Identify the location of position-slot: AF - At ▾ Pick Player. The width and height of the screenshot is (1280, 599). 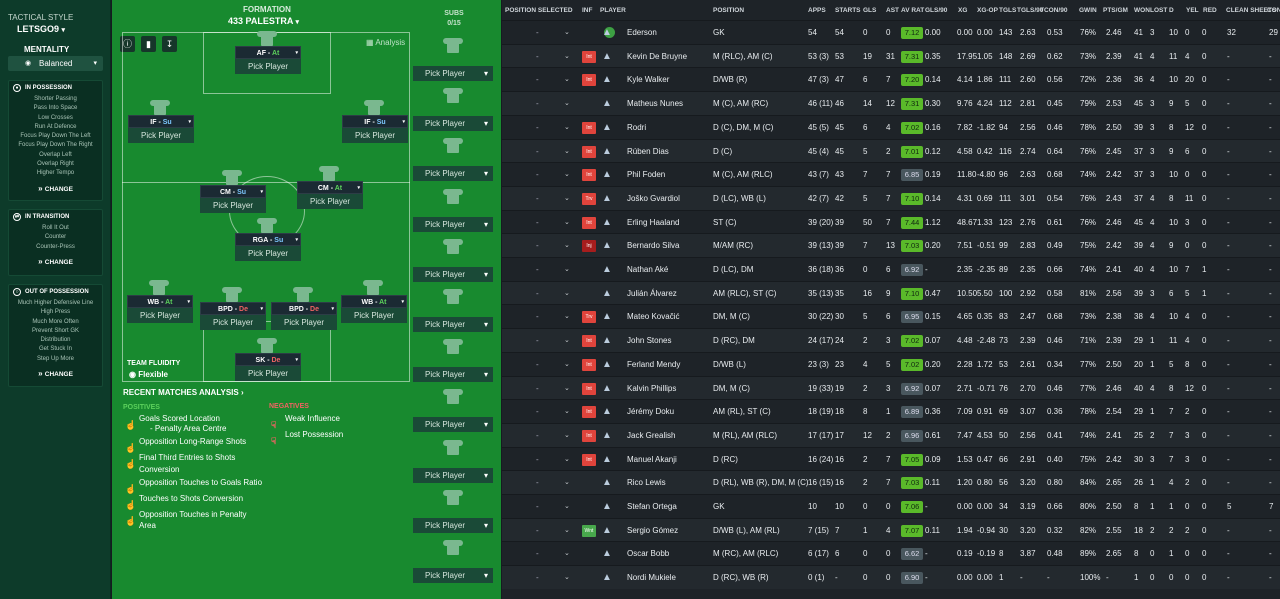
(268, 53).